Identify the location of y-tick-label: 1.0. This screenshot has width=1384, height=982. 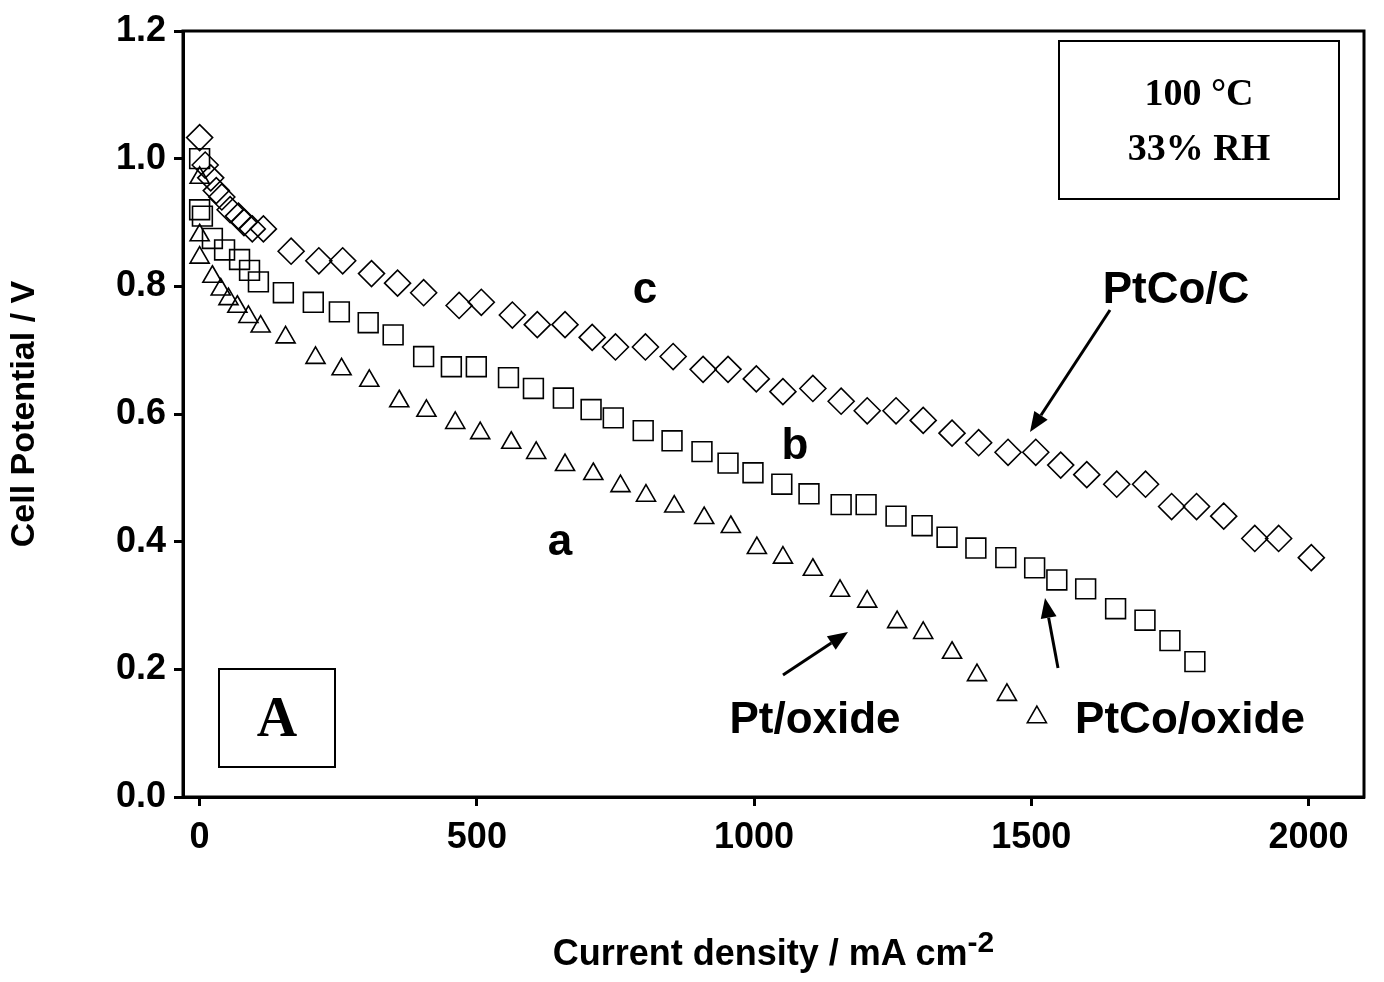
(140, 156).